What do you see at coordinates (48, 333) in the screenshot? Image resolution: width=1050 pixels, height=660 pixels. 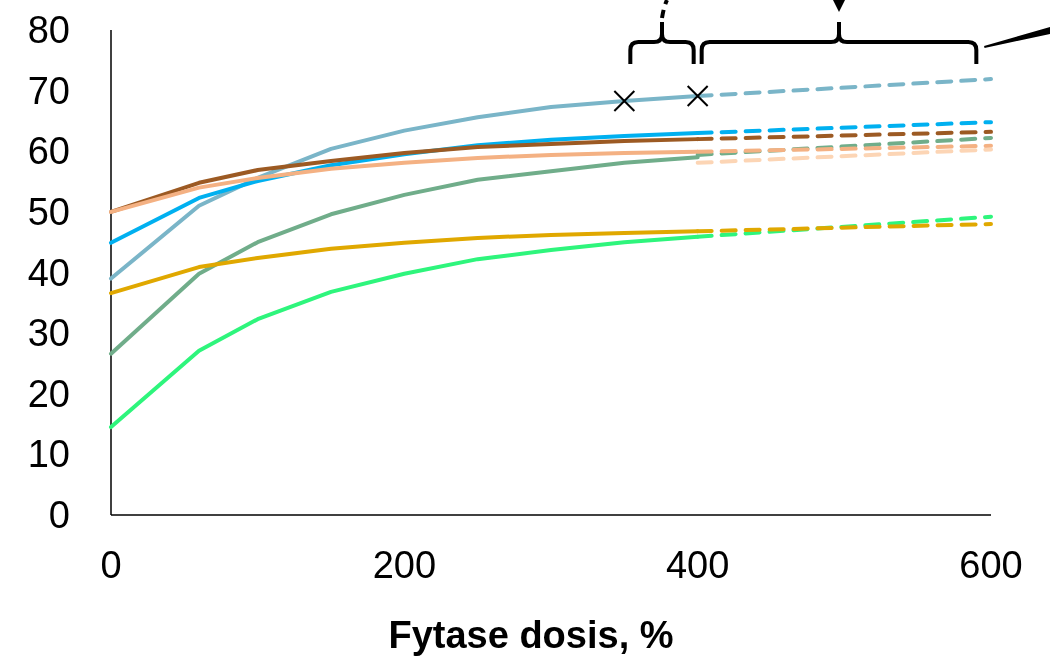 I see `y-tick-label: 30` at bounding box center [48, 333].